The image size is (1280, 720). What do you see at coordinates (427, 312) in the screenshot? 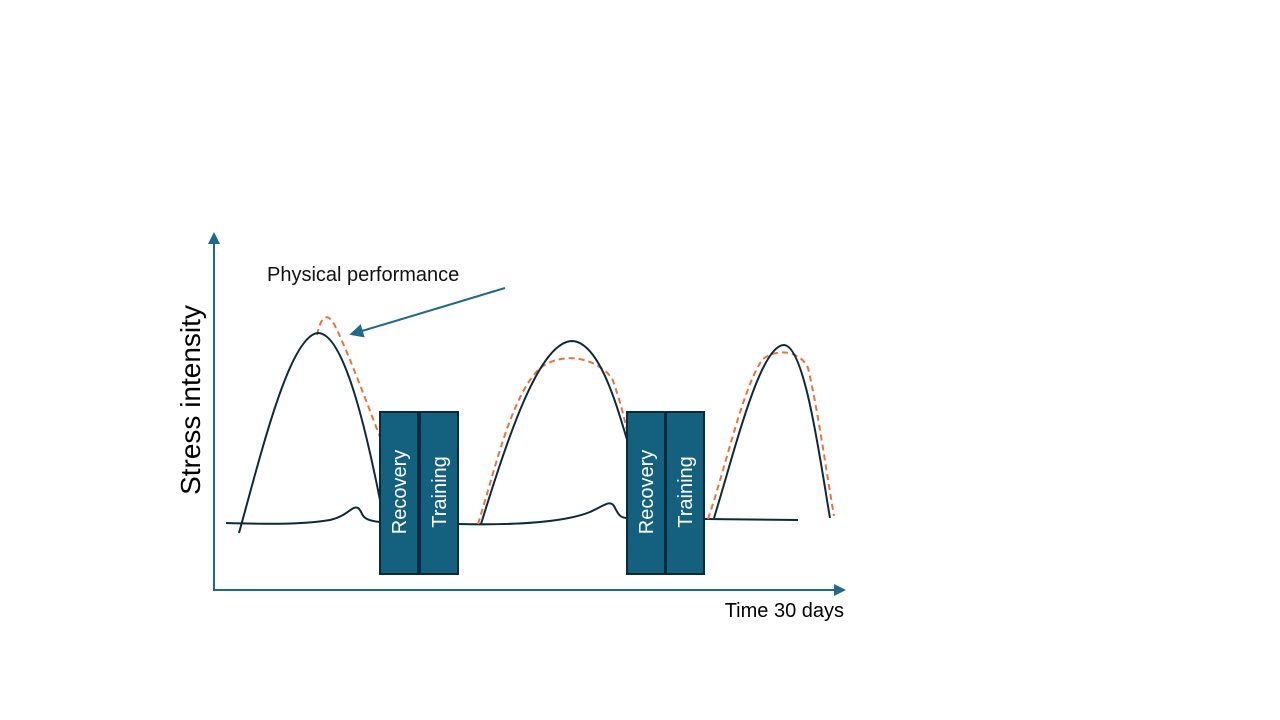
I see `annotation-arrow` at bounding box center [427, 312].